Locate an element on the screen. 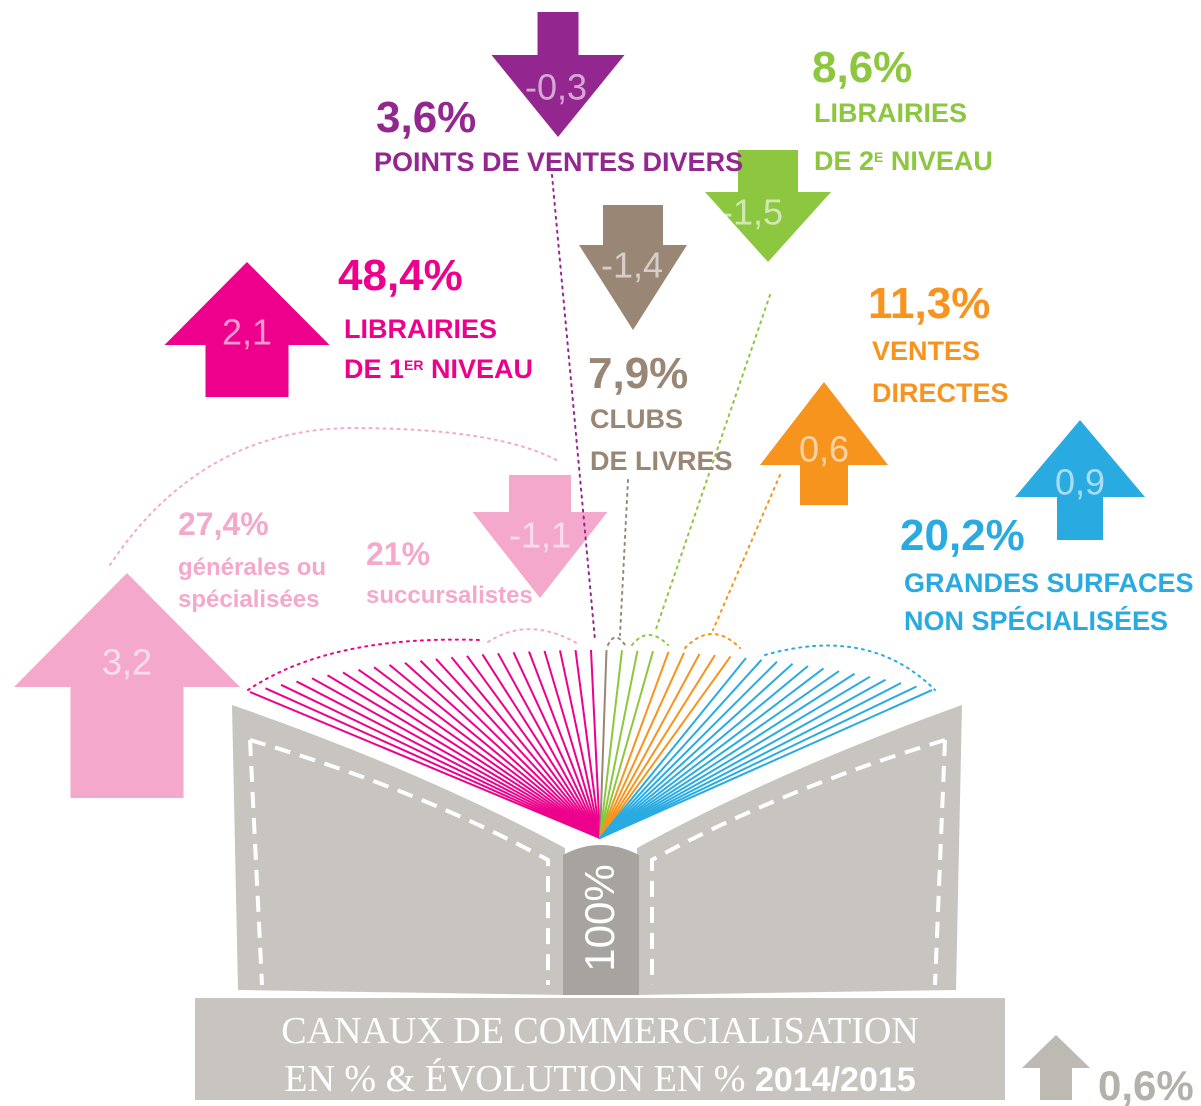 This screenshot has width=1201, height=1106. change: 3,2 is located at coordinates (127, 662).